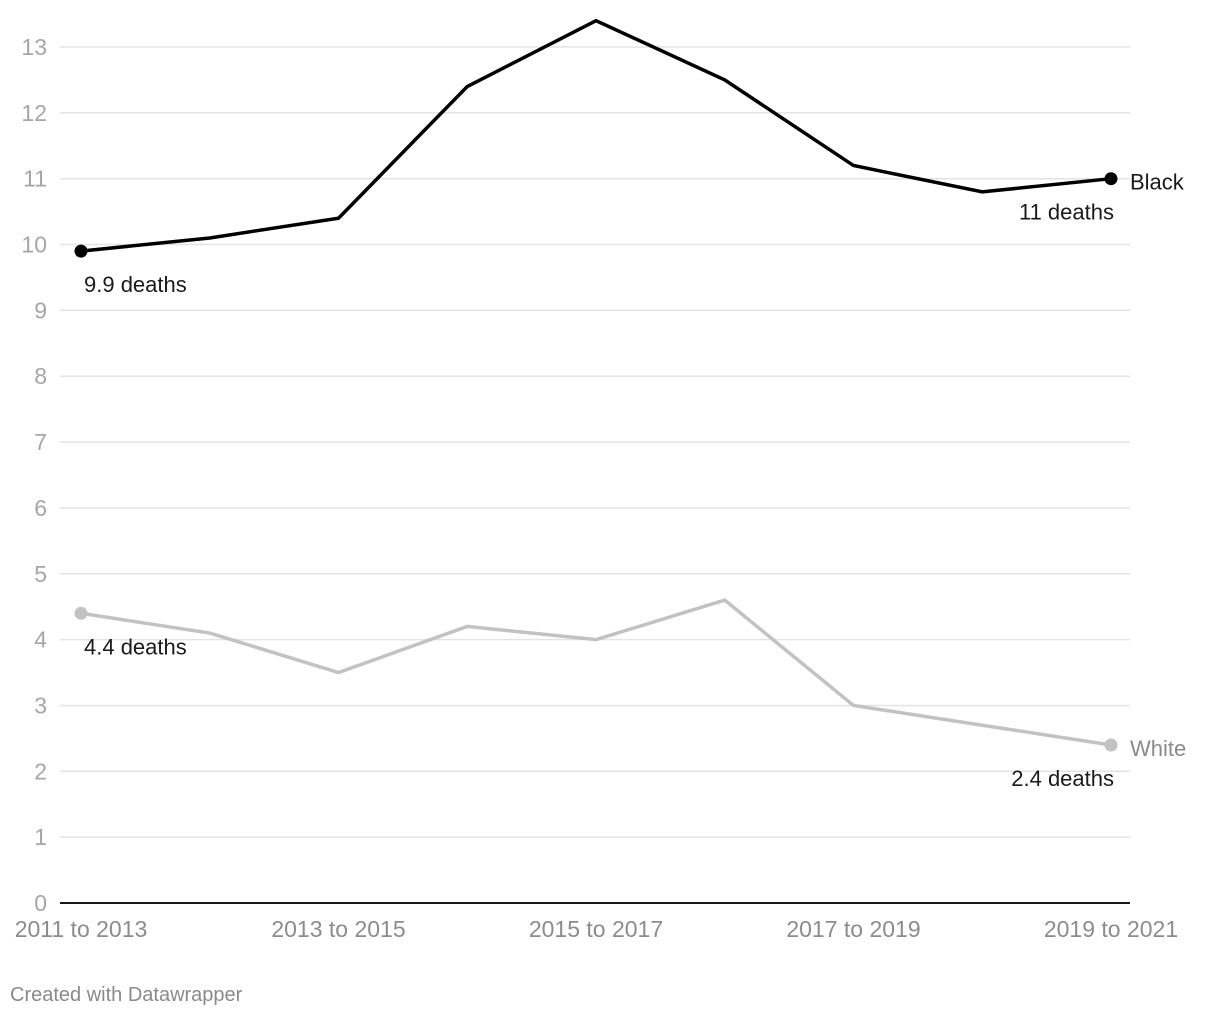  I want to click on y-tick-label: 13, so click(34, 47).